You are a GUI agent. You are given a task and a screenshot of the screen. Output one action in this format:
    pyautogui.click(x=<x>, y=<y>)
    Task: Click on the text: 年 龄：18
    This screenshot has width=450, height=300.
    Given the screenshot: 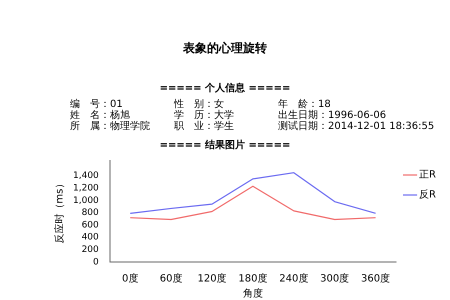 What is the action you would take?
    pyautogui.click(x=305, y=104)
    